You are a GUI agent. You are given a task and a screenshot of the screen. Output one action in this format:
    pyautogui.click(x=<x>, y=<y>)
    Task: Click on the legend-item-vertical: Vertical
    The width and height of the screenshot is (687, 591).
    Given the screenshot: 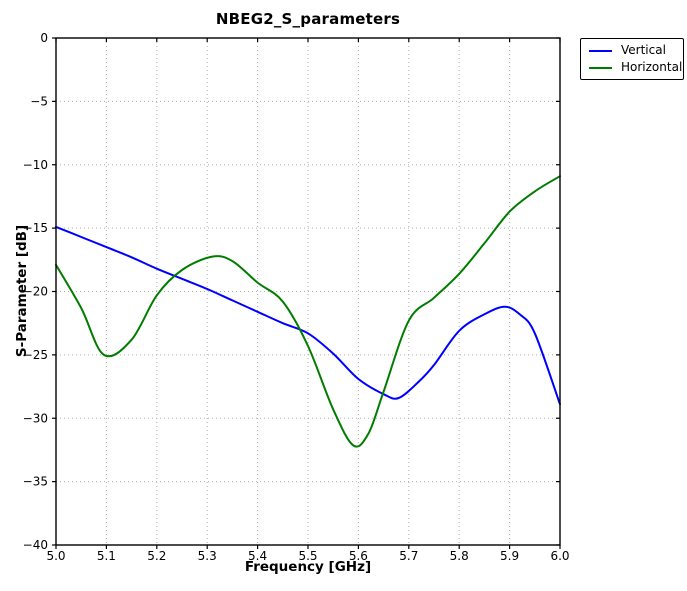 What is the action you would take?
    pyautogui.click(x=632, y=50)
    